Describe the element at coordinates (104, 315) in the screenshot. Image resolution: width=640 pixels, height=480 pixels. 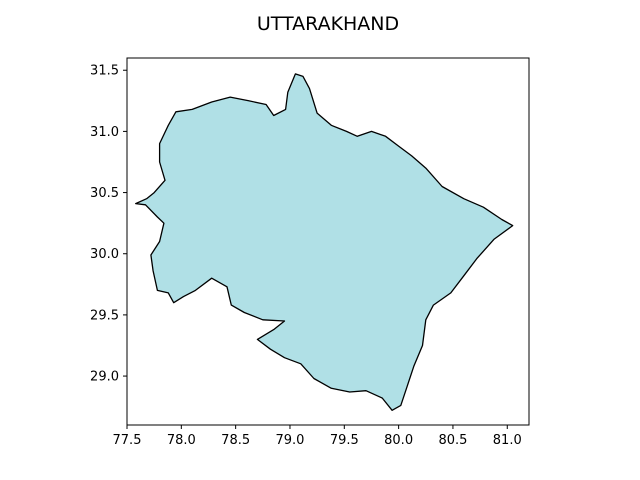
I see `y-tick-label: 29.5` at that location.